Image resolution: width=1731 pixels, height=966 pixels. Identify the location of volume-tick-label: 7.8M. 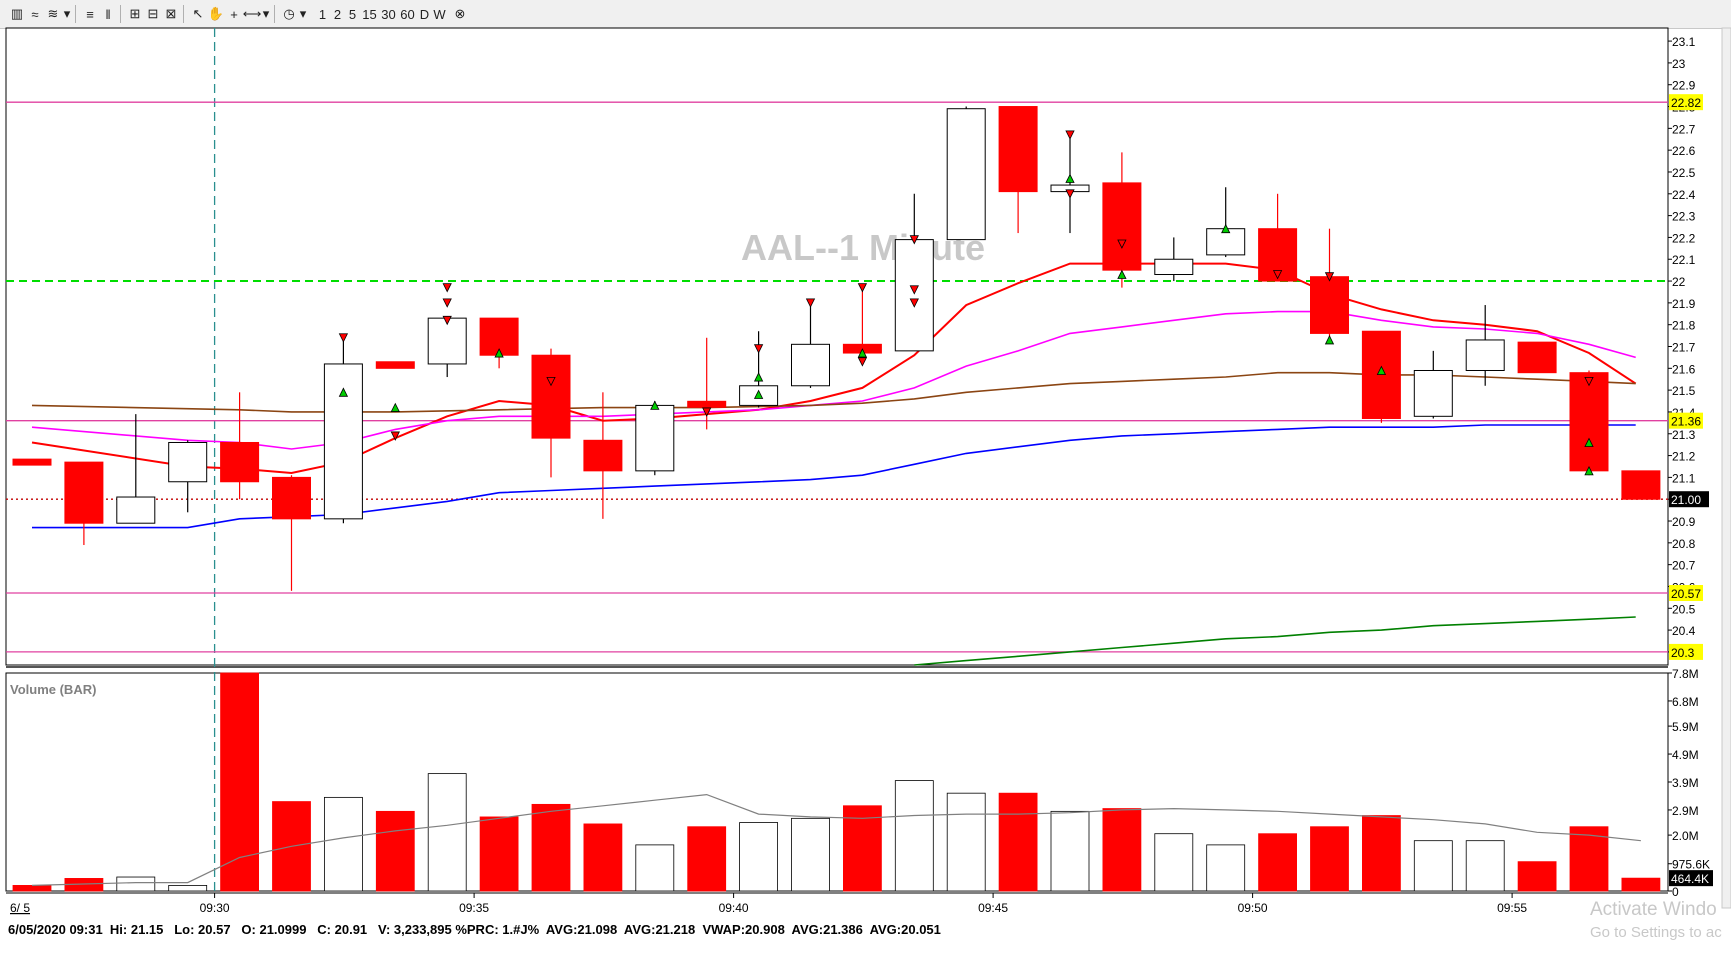
(1685, 674).